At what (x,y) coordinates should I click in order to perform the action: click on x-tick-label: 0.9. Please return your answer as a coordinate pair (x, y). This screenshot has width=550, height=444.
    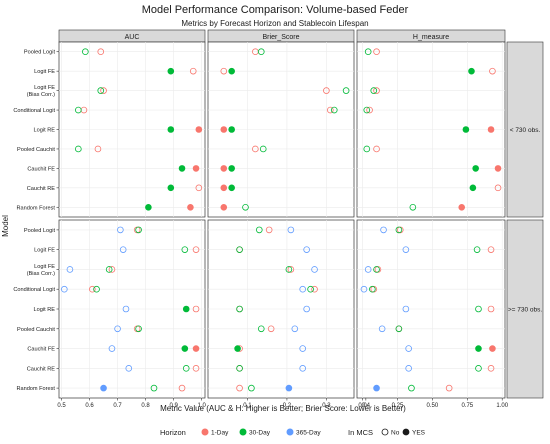
    Looking at the image, I should click on (173, 406).